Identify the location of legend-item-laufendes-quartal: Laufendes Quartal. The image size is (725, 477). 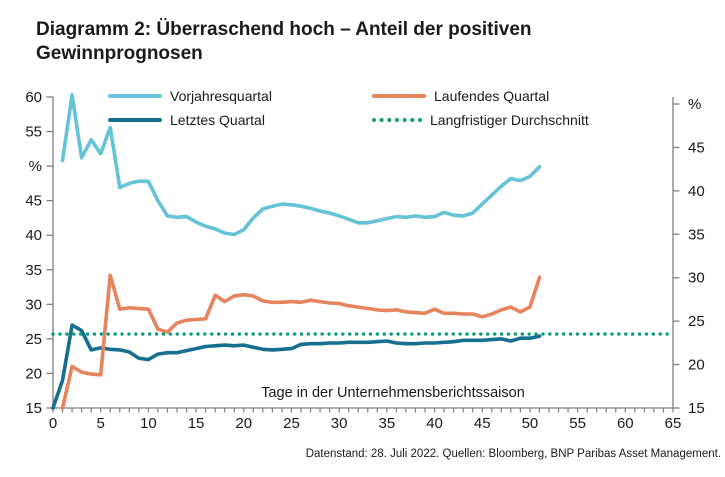
(460, 96).